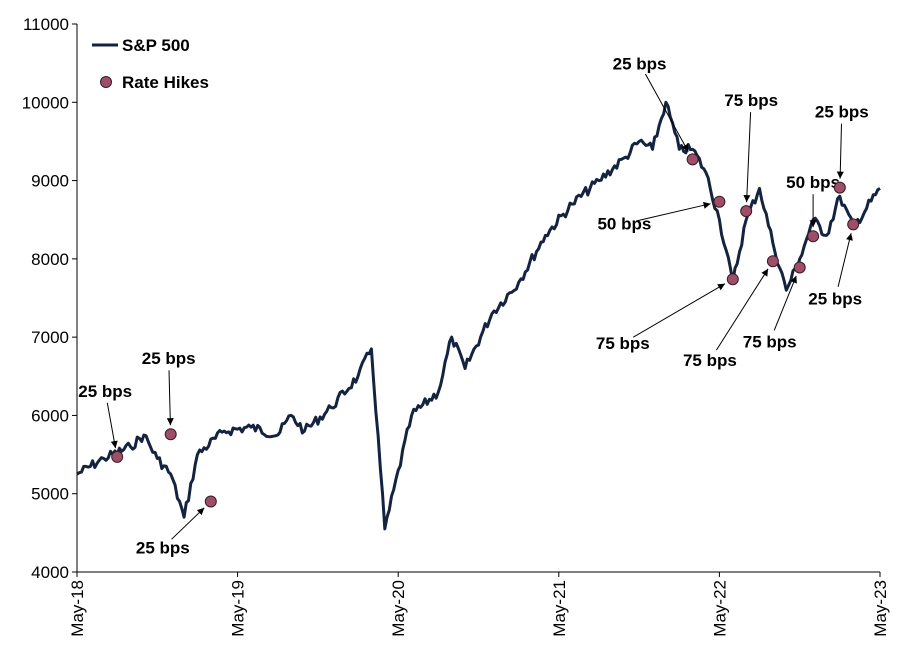 The width and height of the screenshot is (900, 651). I want to click on x-tick-label: May-18, so click(77, 608).